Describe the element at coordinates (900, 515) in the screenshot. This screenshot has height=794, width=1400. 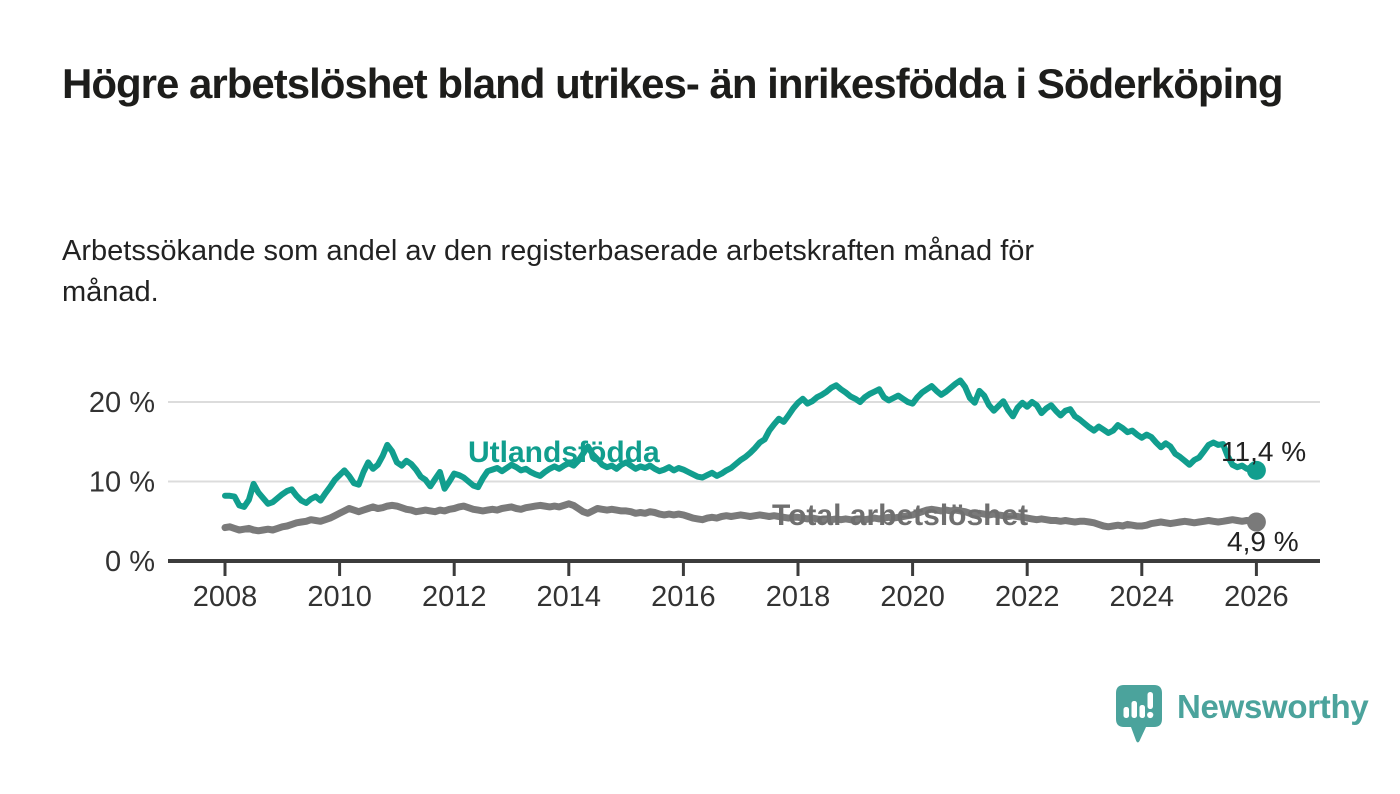
I see `series-label-total-arbetsloshet: Total arbetslöshet` at that location.